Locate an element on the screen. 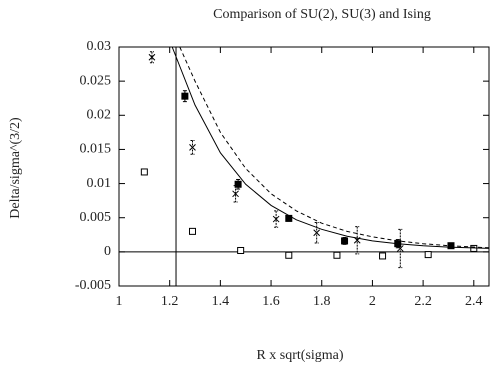  y-tick-label: 0.01 is located at coordinates (99, 183).